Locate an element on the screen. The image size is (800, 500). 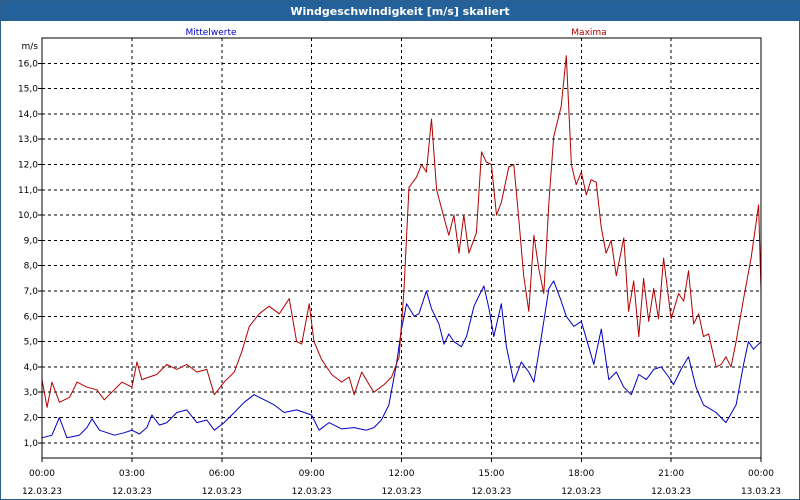
y-tick-label: 12,0 is located at coordinates (28, 166).